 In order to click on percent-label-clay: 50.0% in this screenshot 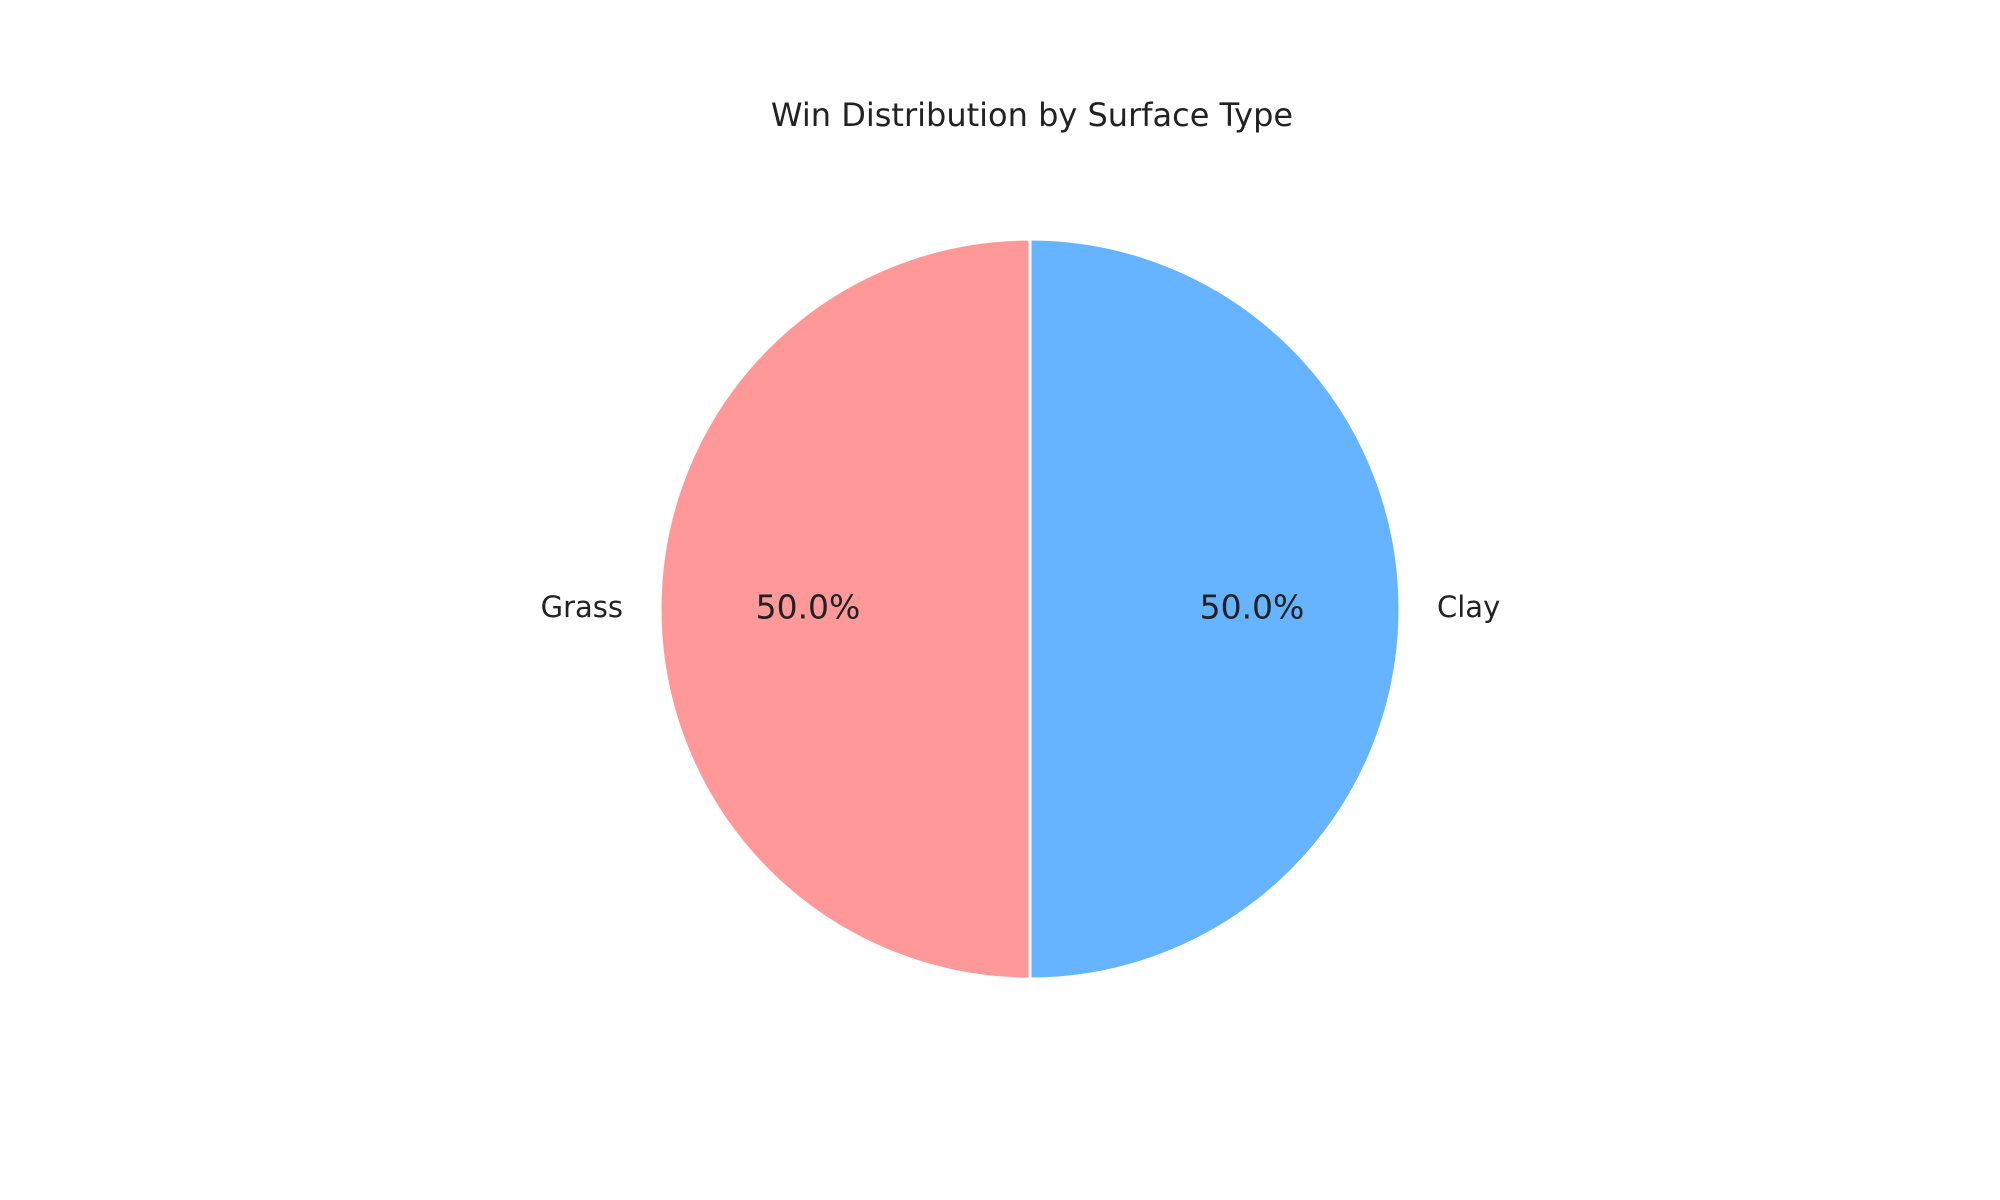, I will do `click(1252, 607)`.